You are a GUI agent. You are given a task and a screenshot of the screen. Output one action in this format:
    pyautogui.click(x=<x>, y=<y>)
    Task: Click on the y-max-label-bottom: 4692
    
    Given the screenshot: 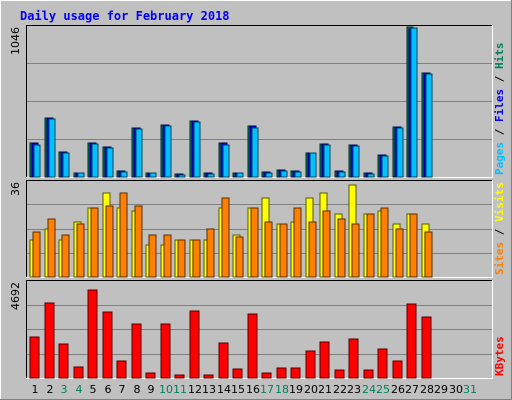 What is the action you would take?
    pyautogui.click(x=15, y=296)
    